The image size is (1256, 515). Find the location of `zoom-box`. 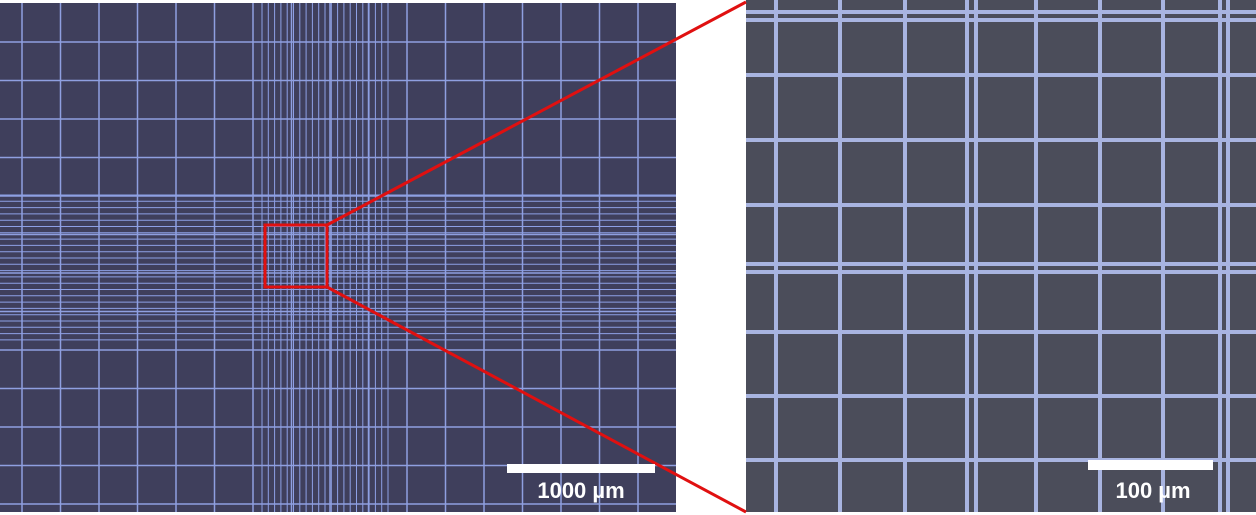

zoom-box is located at coordinates (296, 256).